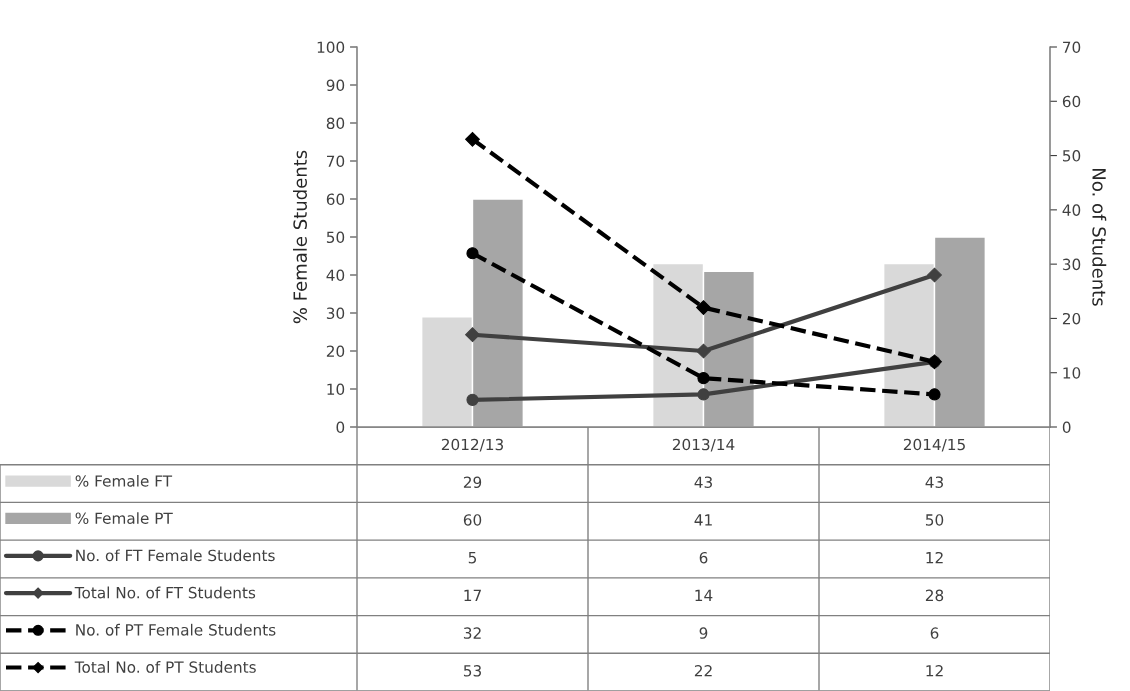 The image size is (1130, 691). I want to click on data-label: 28, so click(934, 595).